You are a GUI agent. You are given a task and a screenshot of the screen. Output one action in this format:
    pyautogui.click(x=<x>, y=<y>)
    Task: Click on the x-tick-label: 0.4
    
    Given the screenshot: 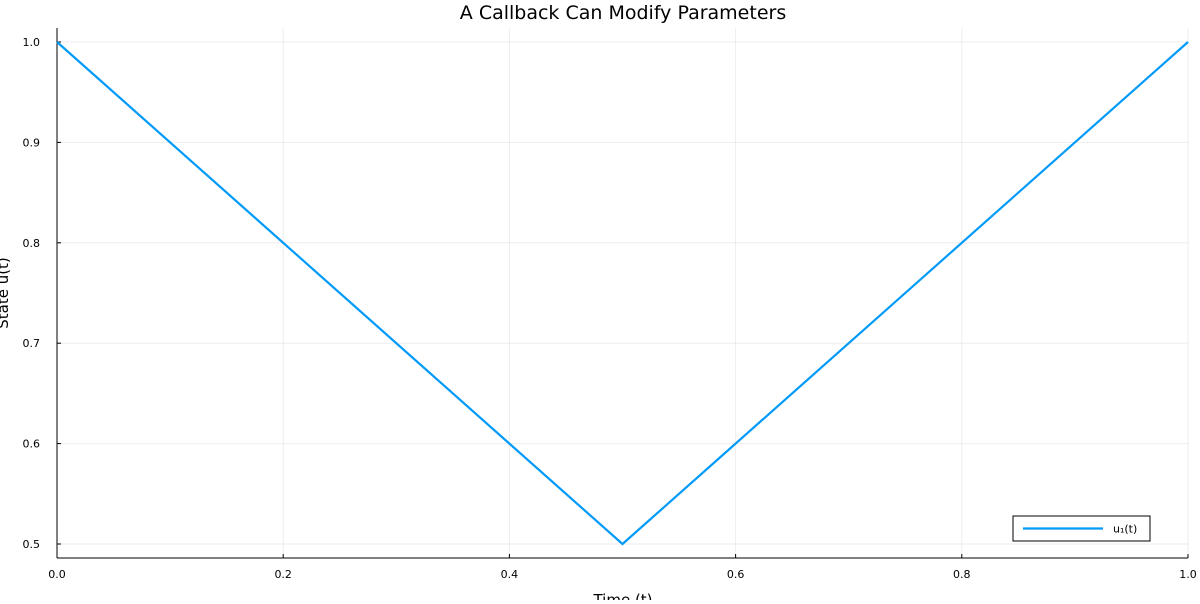 What is the action you would take?
    pyautogui.click(x=510, y=574)
    